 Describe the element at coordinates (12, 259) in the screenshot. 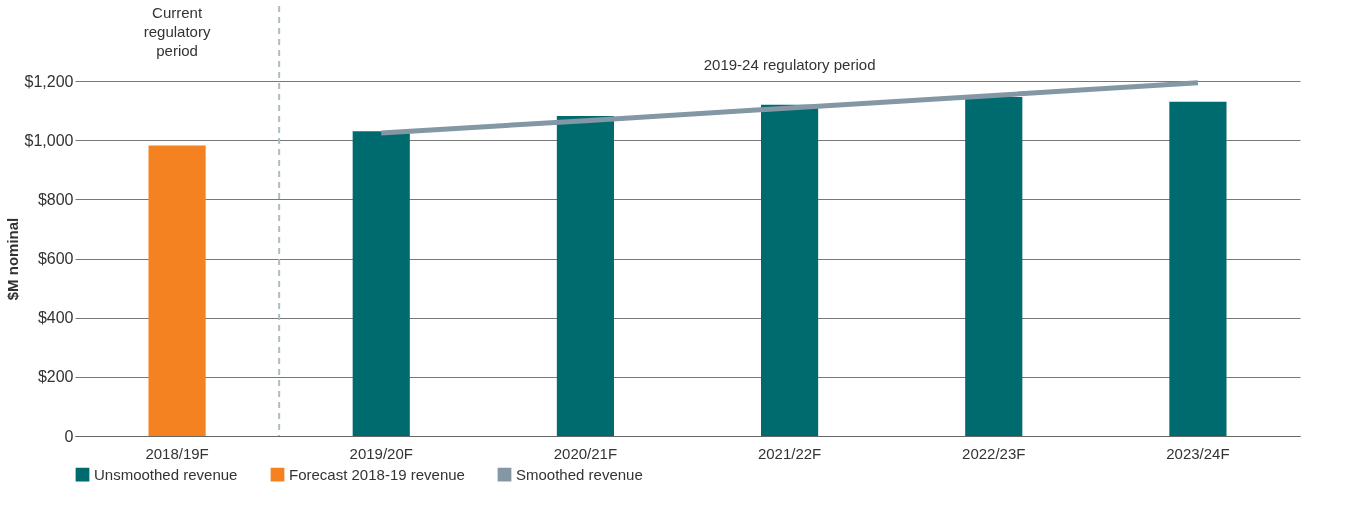

I see `y-axis-title: $M nominal` at that location.